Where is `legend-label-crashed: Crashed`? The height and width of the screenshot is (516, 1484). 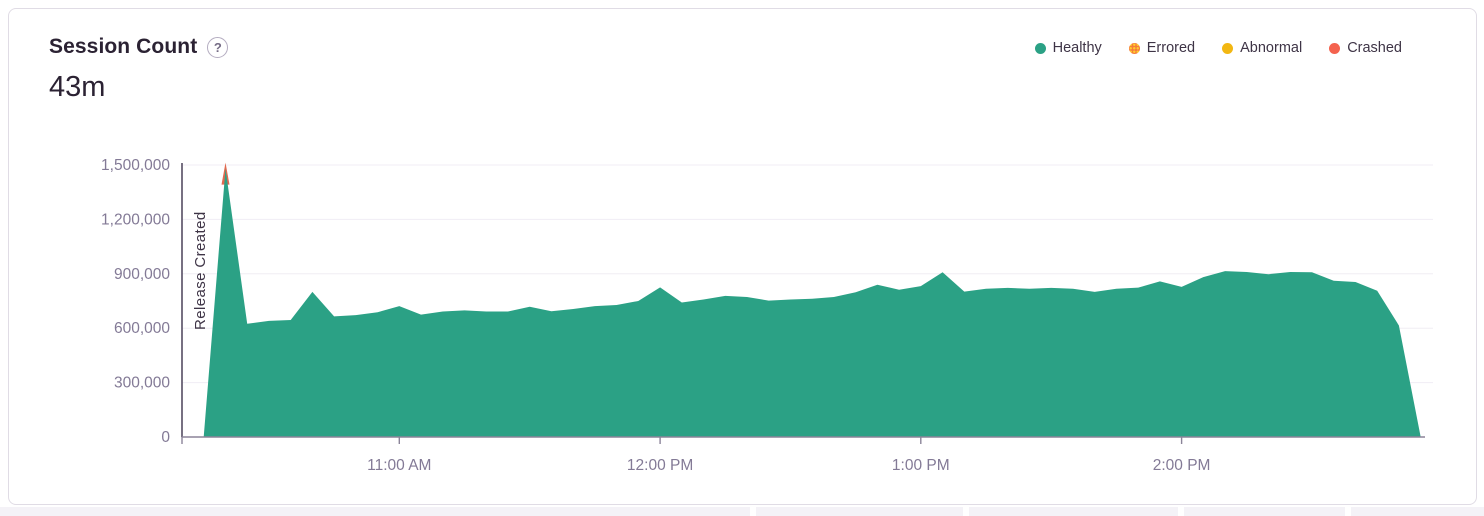
legend-label-crashed: Crashed is located at coordinates (1374, 48).